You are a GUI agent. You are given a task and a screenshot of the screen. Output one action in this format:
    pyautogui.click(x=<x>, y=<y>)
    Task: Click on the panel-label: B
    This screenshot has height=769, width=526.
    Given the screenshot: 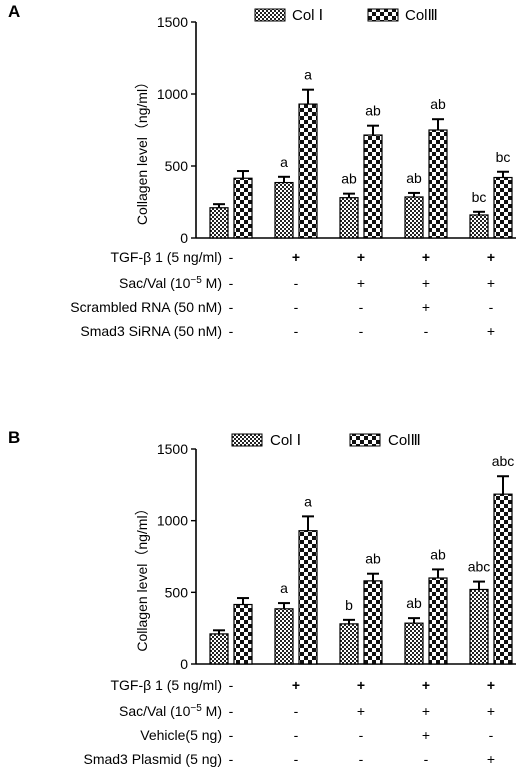 What is the action you would take?
    pyautogui.click(x=14, y=437)
    